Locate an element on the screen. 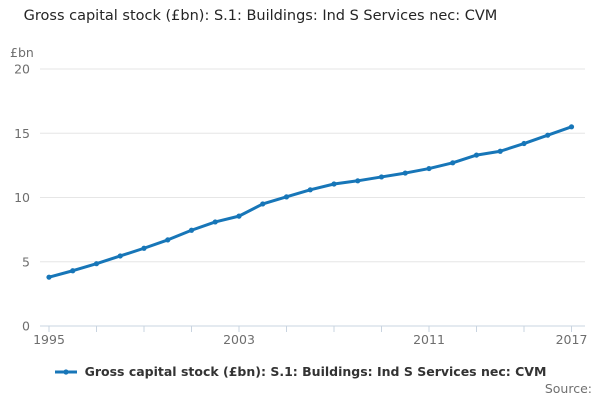 The height and width of the screenshot is (400, 600). y-tick-label: 5 is located at coordinates (26, 261).